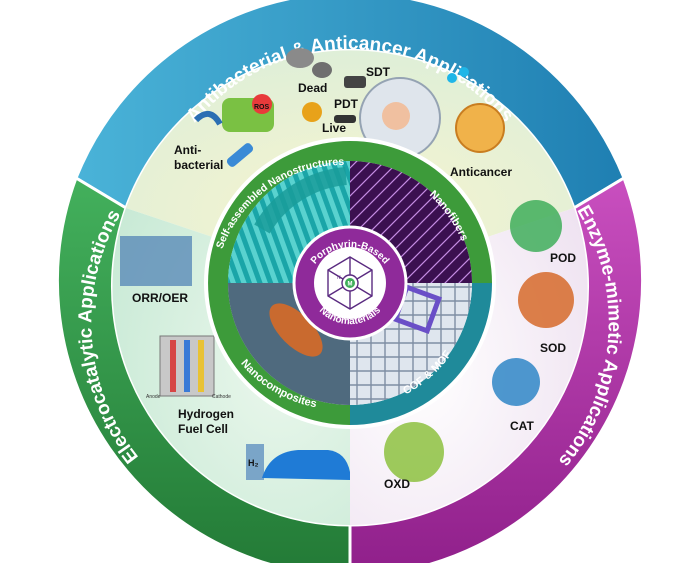  Describe the element at coordinates (480, 128) in the screenshot. I see `tumor-icon` at that location.